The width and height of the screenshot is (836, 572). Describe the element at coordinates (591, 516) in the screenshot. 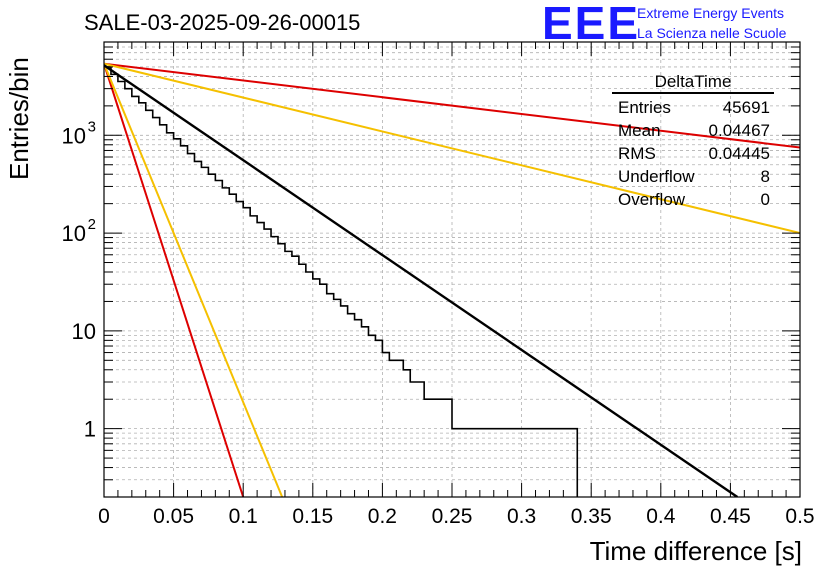

I see `x-tick-label: 0.35` at that location.